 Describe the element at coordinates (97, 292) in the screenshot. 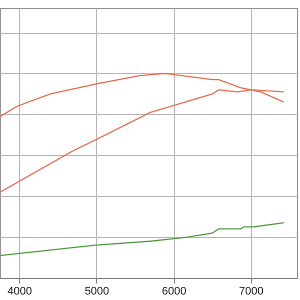

I see `x-tick-label: 5000` at that location.